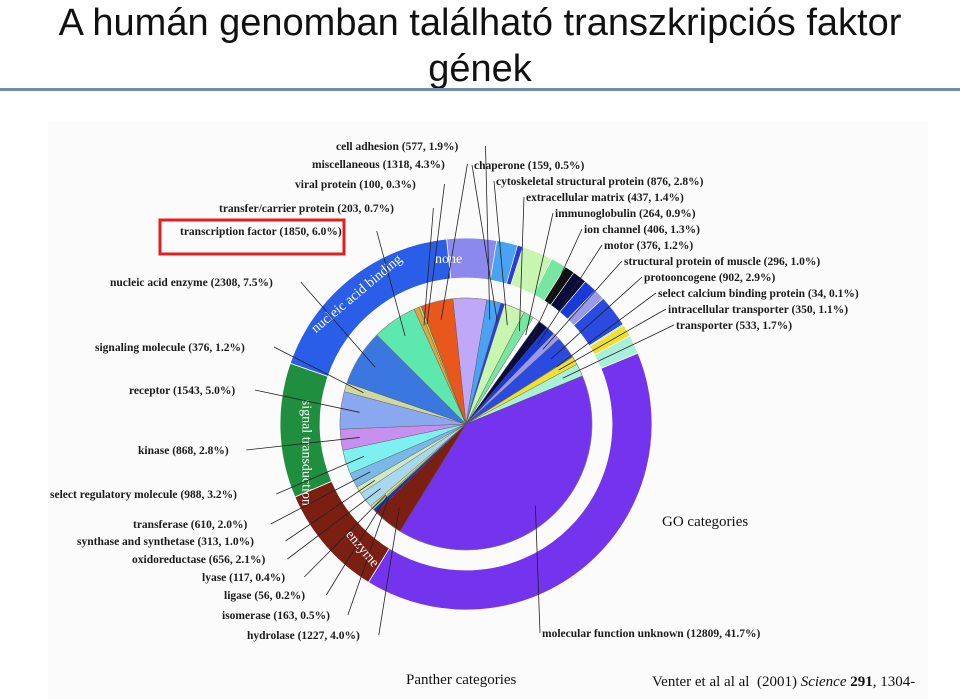  Describe the element at coordinates (701, 682) in the screenshot. I see `citation-authors: Venter et al al al` at that location.